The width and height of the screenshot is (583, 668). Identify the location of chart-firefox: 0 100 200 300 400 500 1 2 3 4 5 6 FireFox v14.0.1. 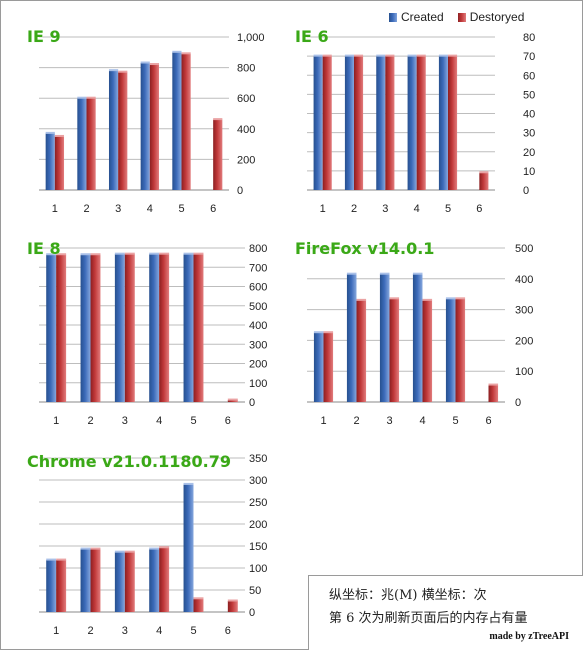
(414, 333).